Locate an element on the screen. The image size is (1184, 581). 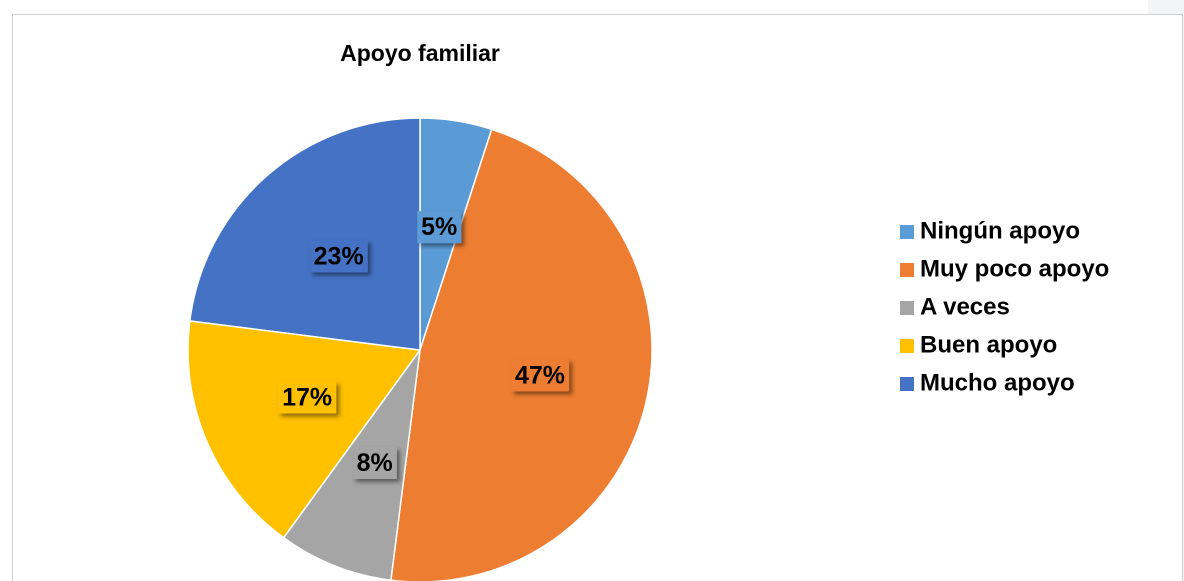
legend-label: Ningún apoyo is located at coordinates (1000, 230).